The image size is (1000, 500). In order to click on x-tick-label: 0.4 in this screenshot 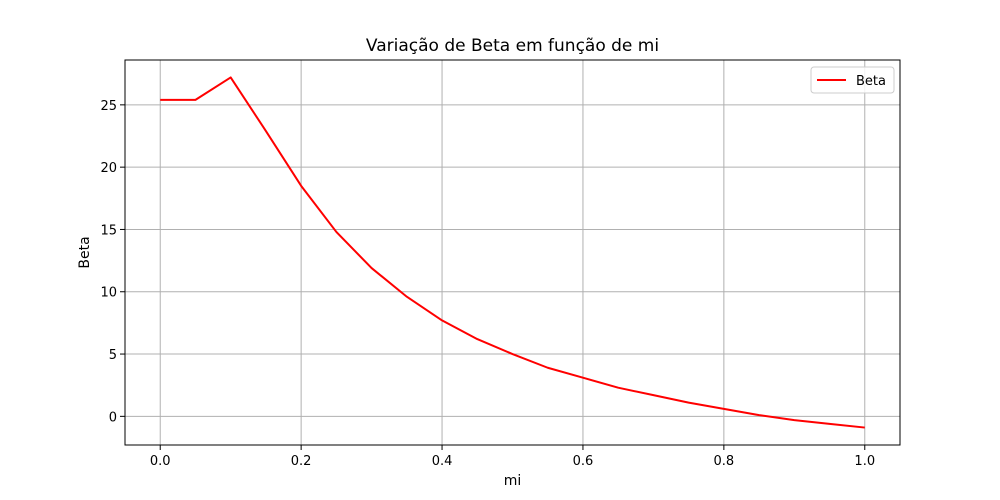, I will do `click(442, 461)`.